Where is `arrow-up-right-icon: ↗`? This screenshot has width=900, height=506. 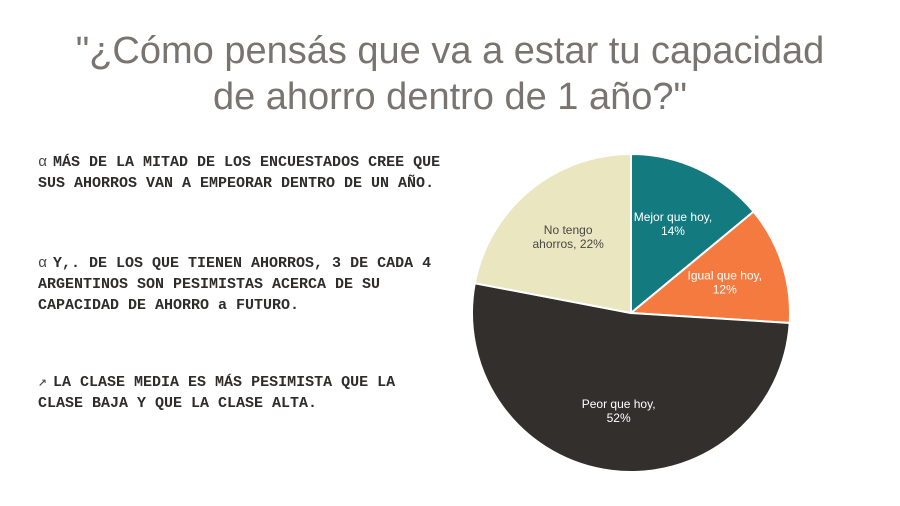
arrow-up-right-icon: ↗ is located at coordinates (43, 382).